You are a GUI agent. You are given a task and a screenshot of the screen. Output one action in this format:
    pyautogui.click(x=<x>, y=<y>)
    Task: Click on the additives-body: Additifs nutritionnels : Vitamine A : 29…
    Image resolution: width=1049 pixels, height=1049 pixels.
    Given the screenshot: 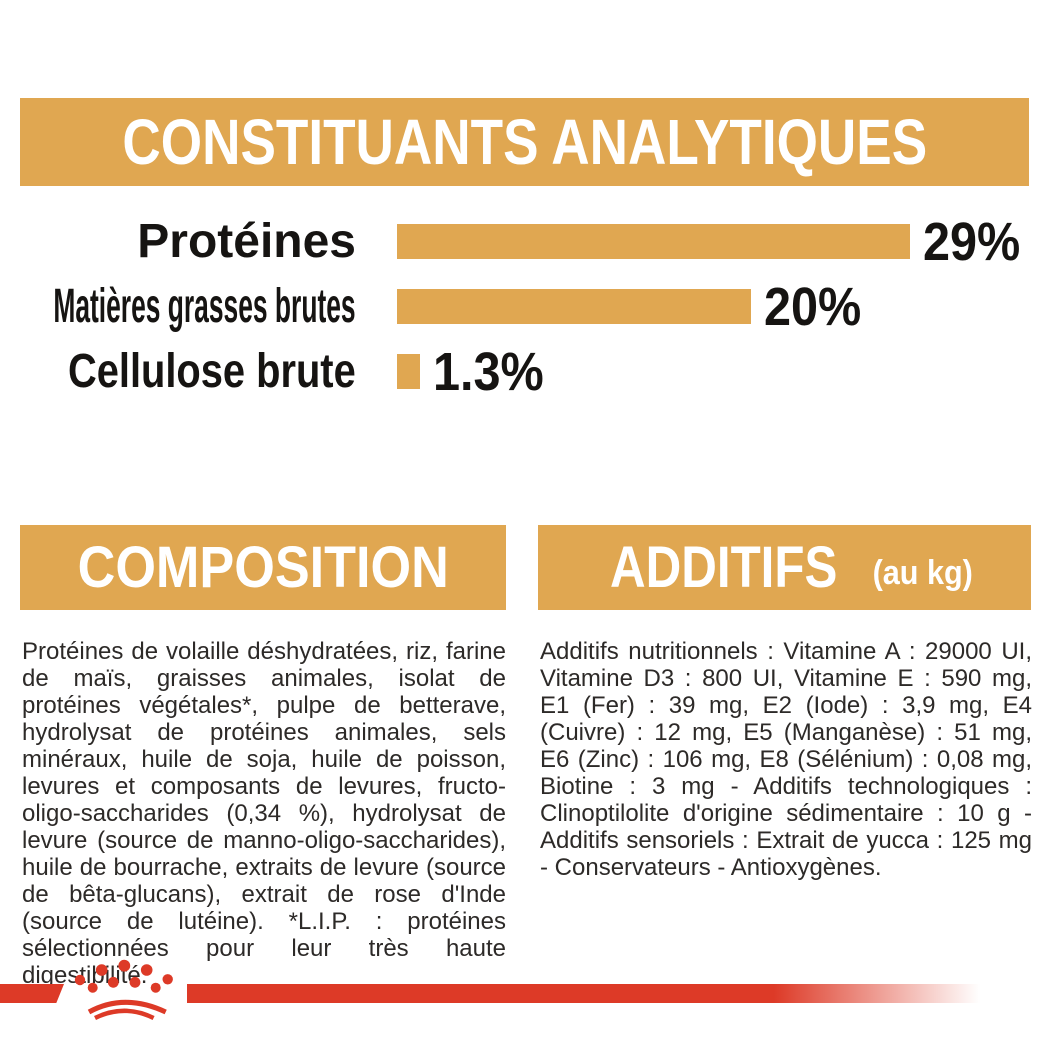 What is the action you would take?
    pyautogui.click(x=786, y=759)
    